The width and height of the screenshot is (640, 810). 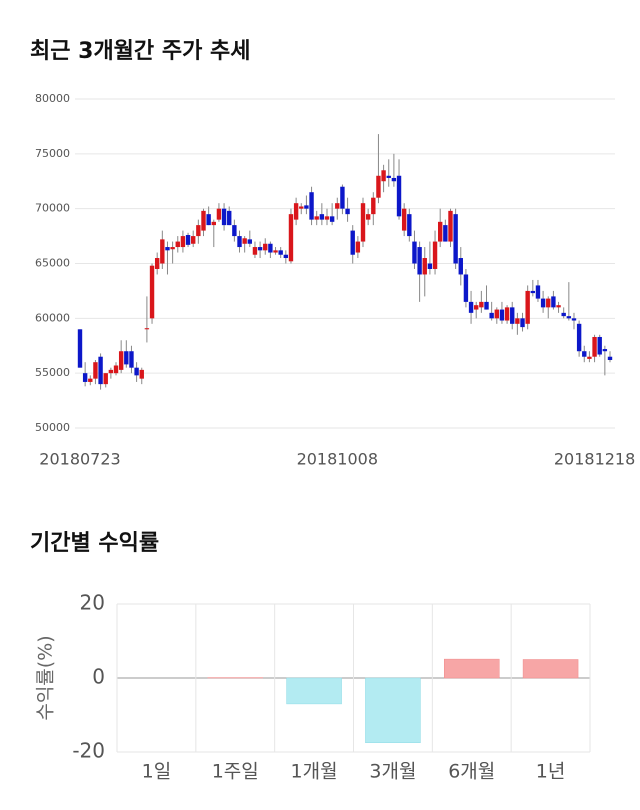 I want to click on y-axis-title: 수익률(%), so click(x=46, y=677).